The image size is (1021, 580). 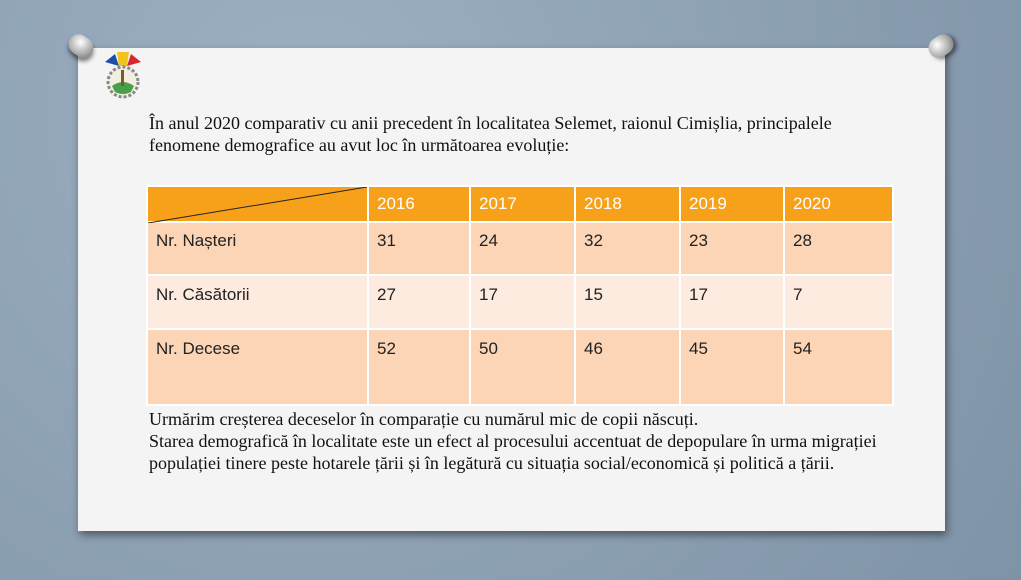 I want to click on cell: 28, so click(x=838, y=248).